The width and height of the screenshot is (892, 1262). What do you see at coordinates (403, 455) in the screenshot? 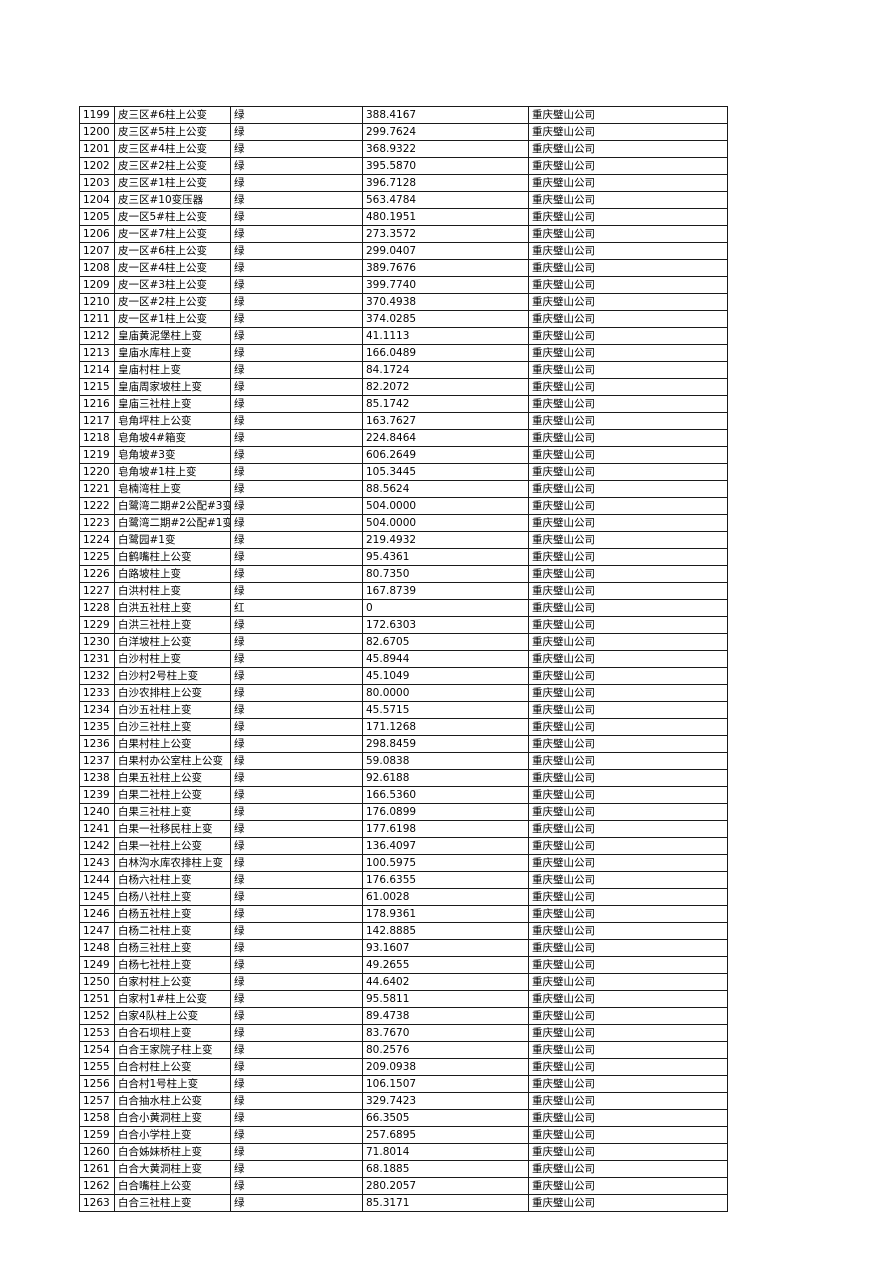
I see `table-row: 1219 皂角坡#3变绿 606.2649 重庆璧山公司` at bounding box center [403, 455].